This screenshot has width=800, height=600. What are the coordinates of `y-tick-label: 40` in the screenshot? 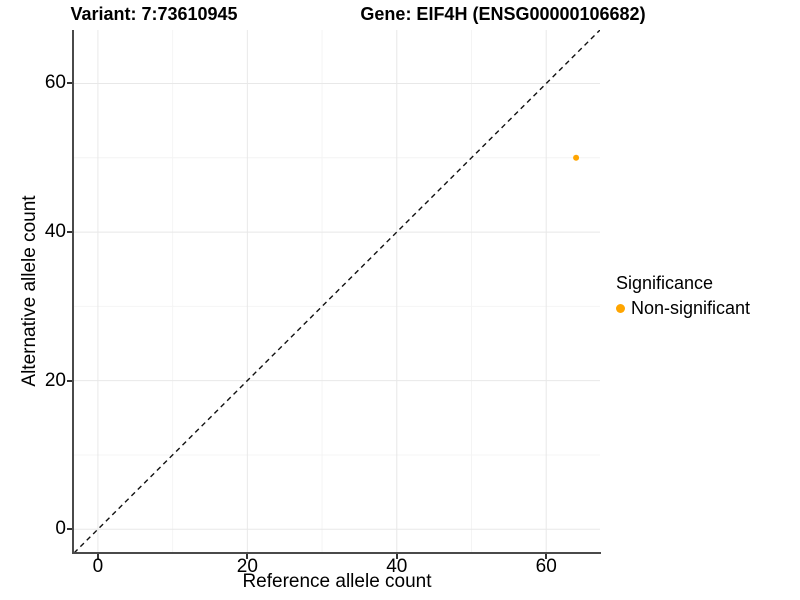 It's located at (55, 232).